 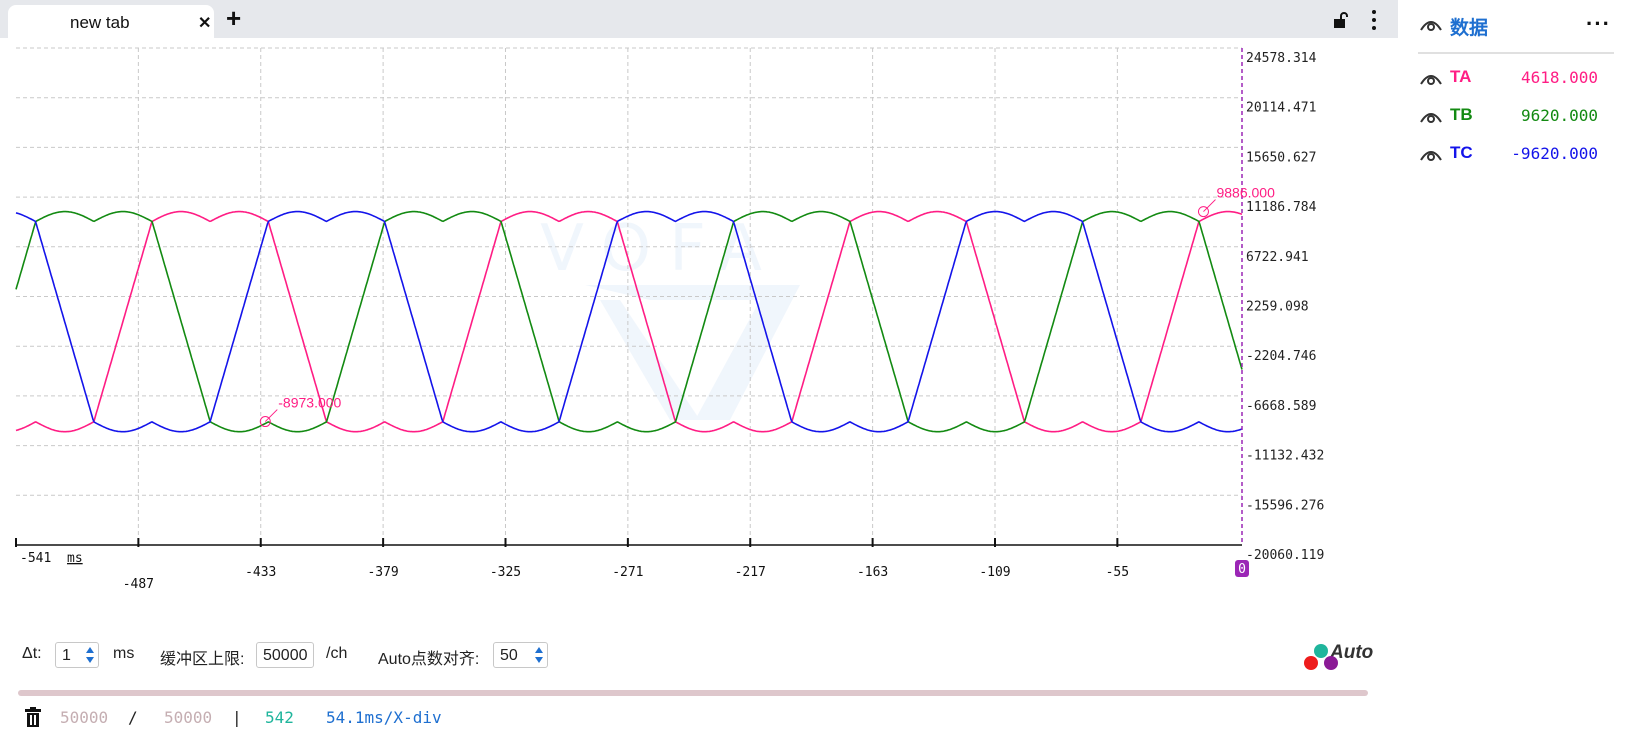 I want to click on buffer-label: 缓冲区上限:, so click(x=202, y=659).